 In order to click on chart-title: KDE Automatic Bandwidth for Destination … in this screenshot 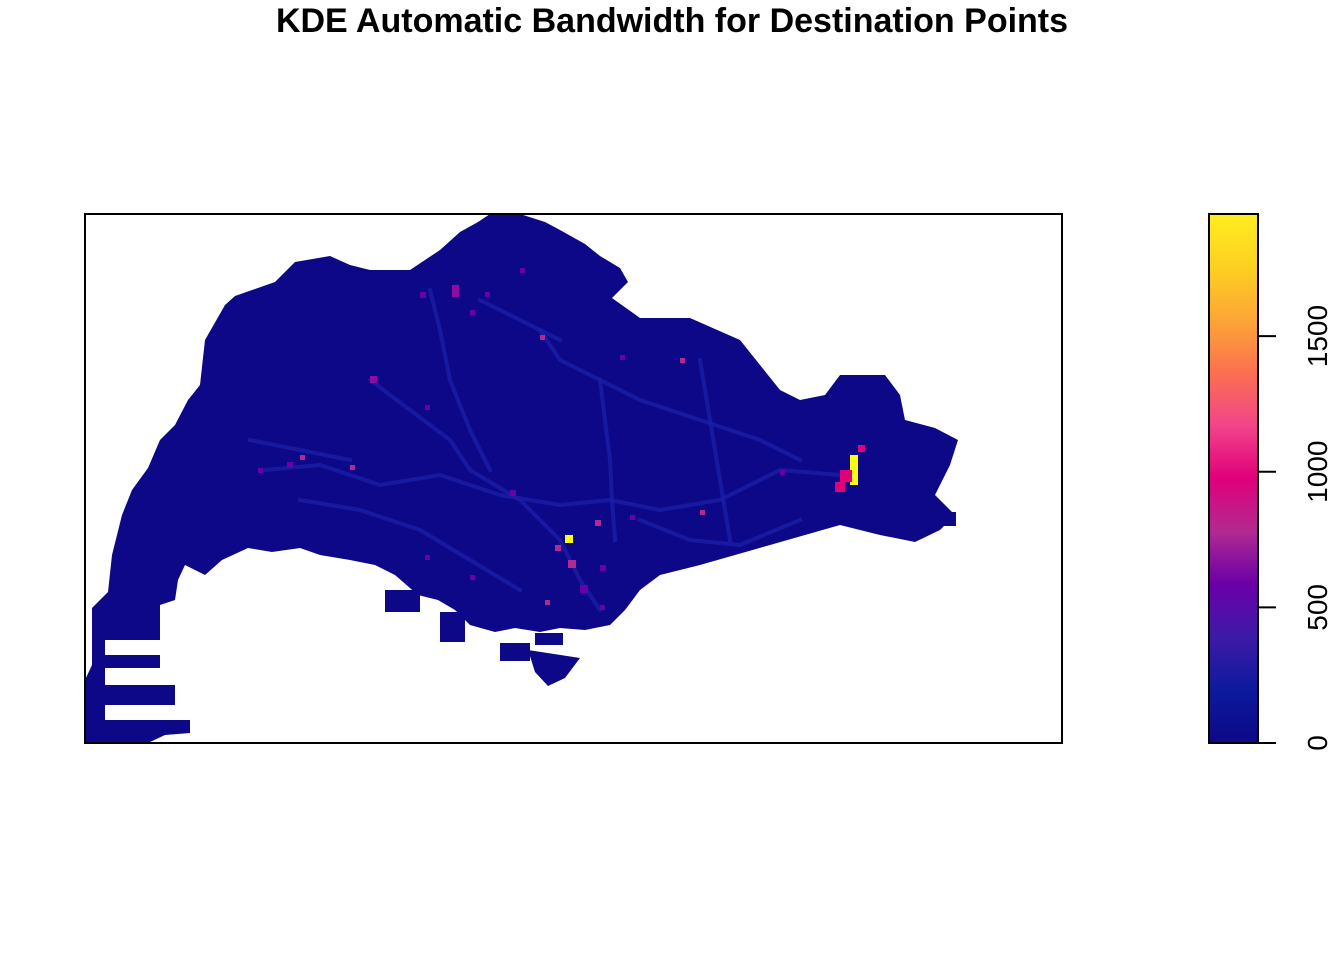, I will do `click(672, 21)`.